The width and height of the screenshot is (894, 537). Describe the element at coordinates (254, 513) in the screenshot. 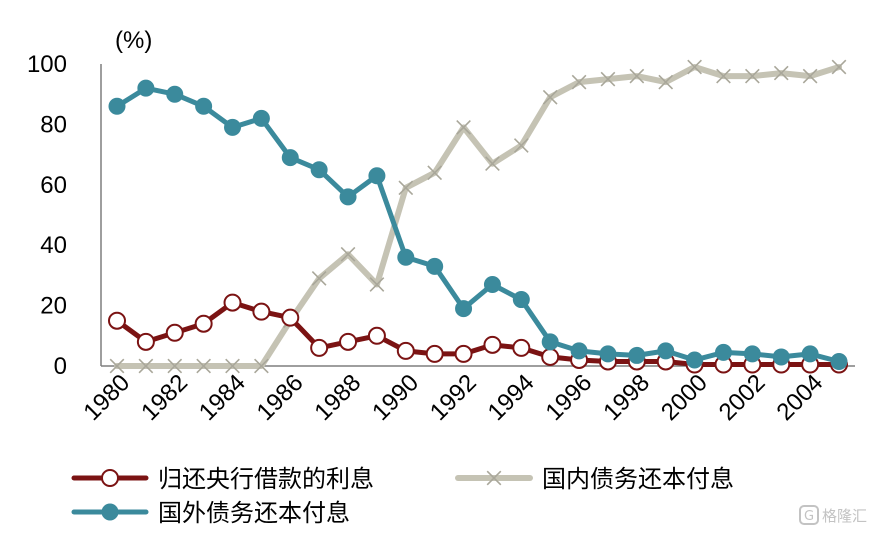

I see `legend-label: 国外债务还本付息` at that location.